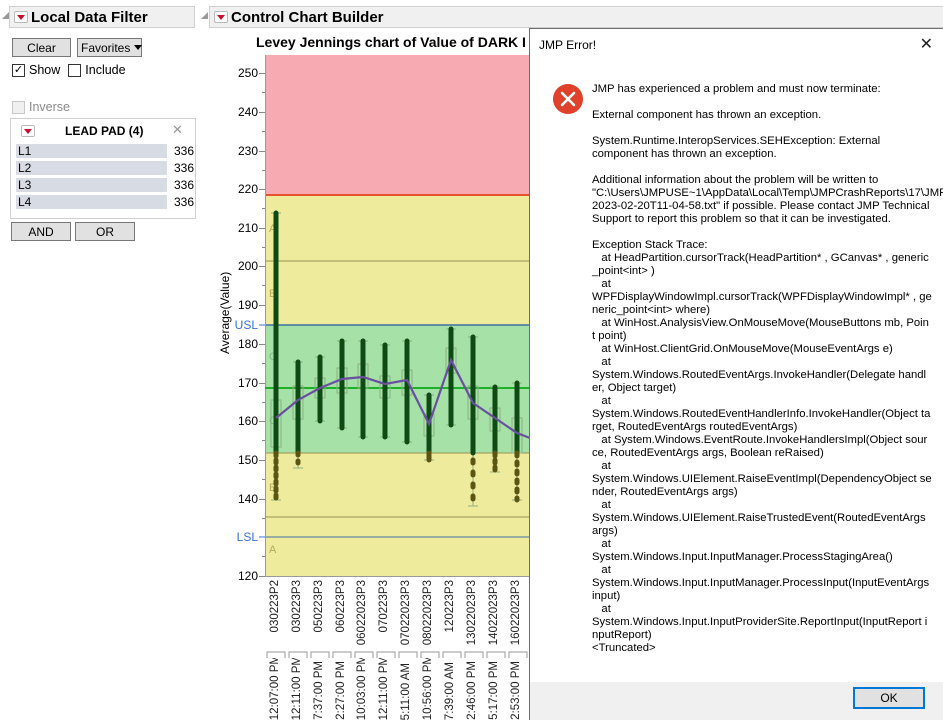 This screenshot has height=720, width=943. I want to click on and-button: AND, so click(41, 231).